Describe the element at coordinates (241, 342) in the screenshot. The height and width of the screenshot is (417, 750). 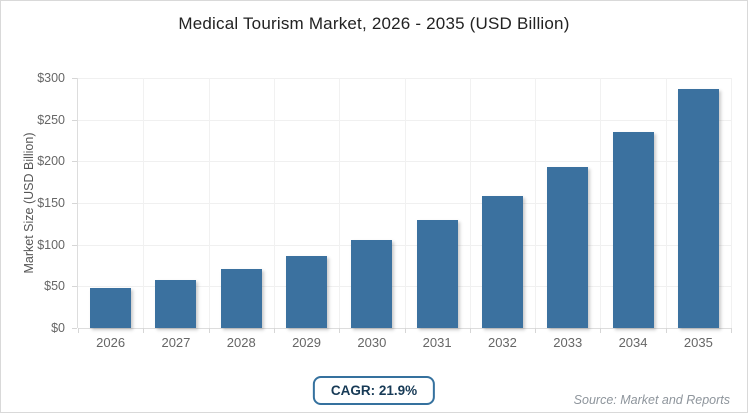
I see `x-tick-label: 2028` at that location.